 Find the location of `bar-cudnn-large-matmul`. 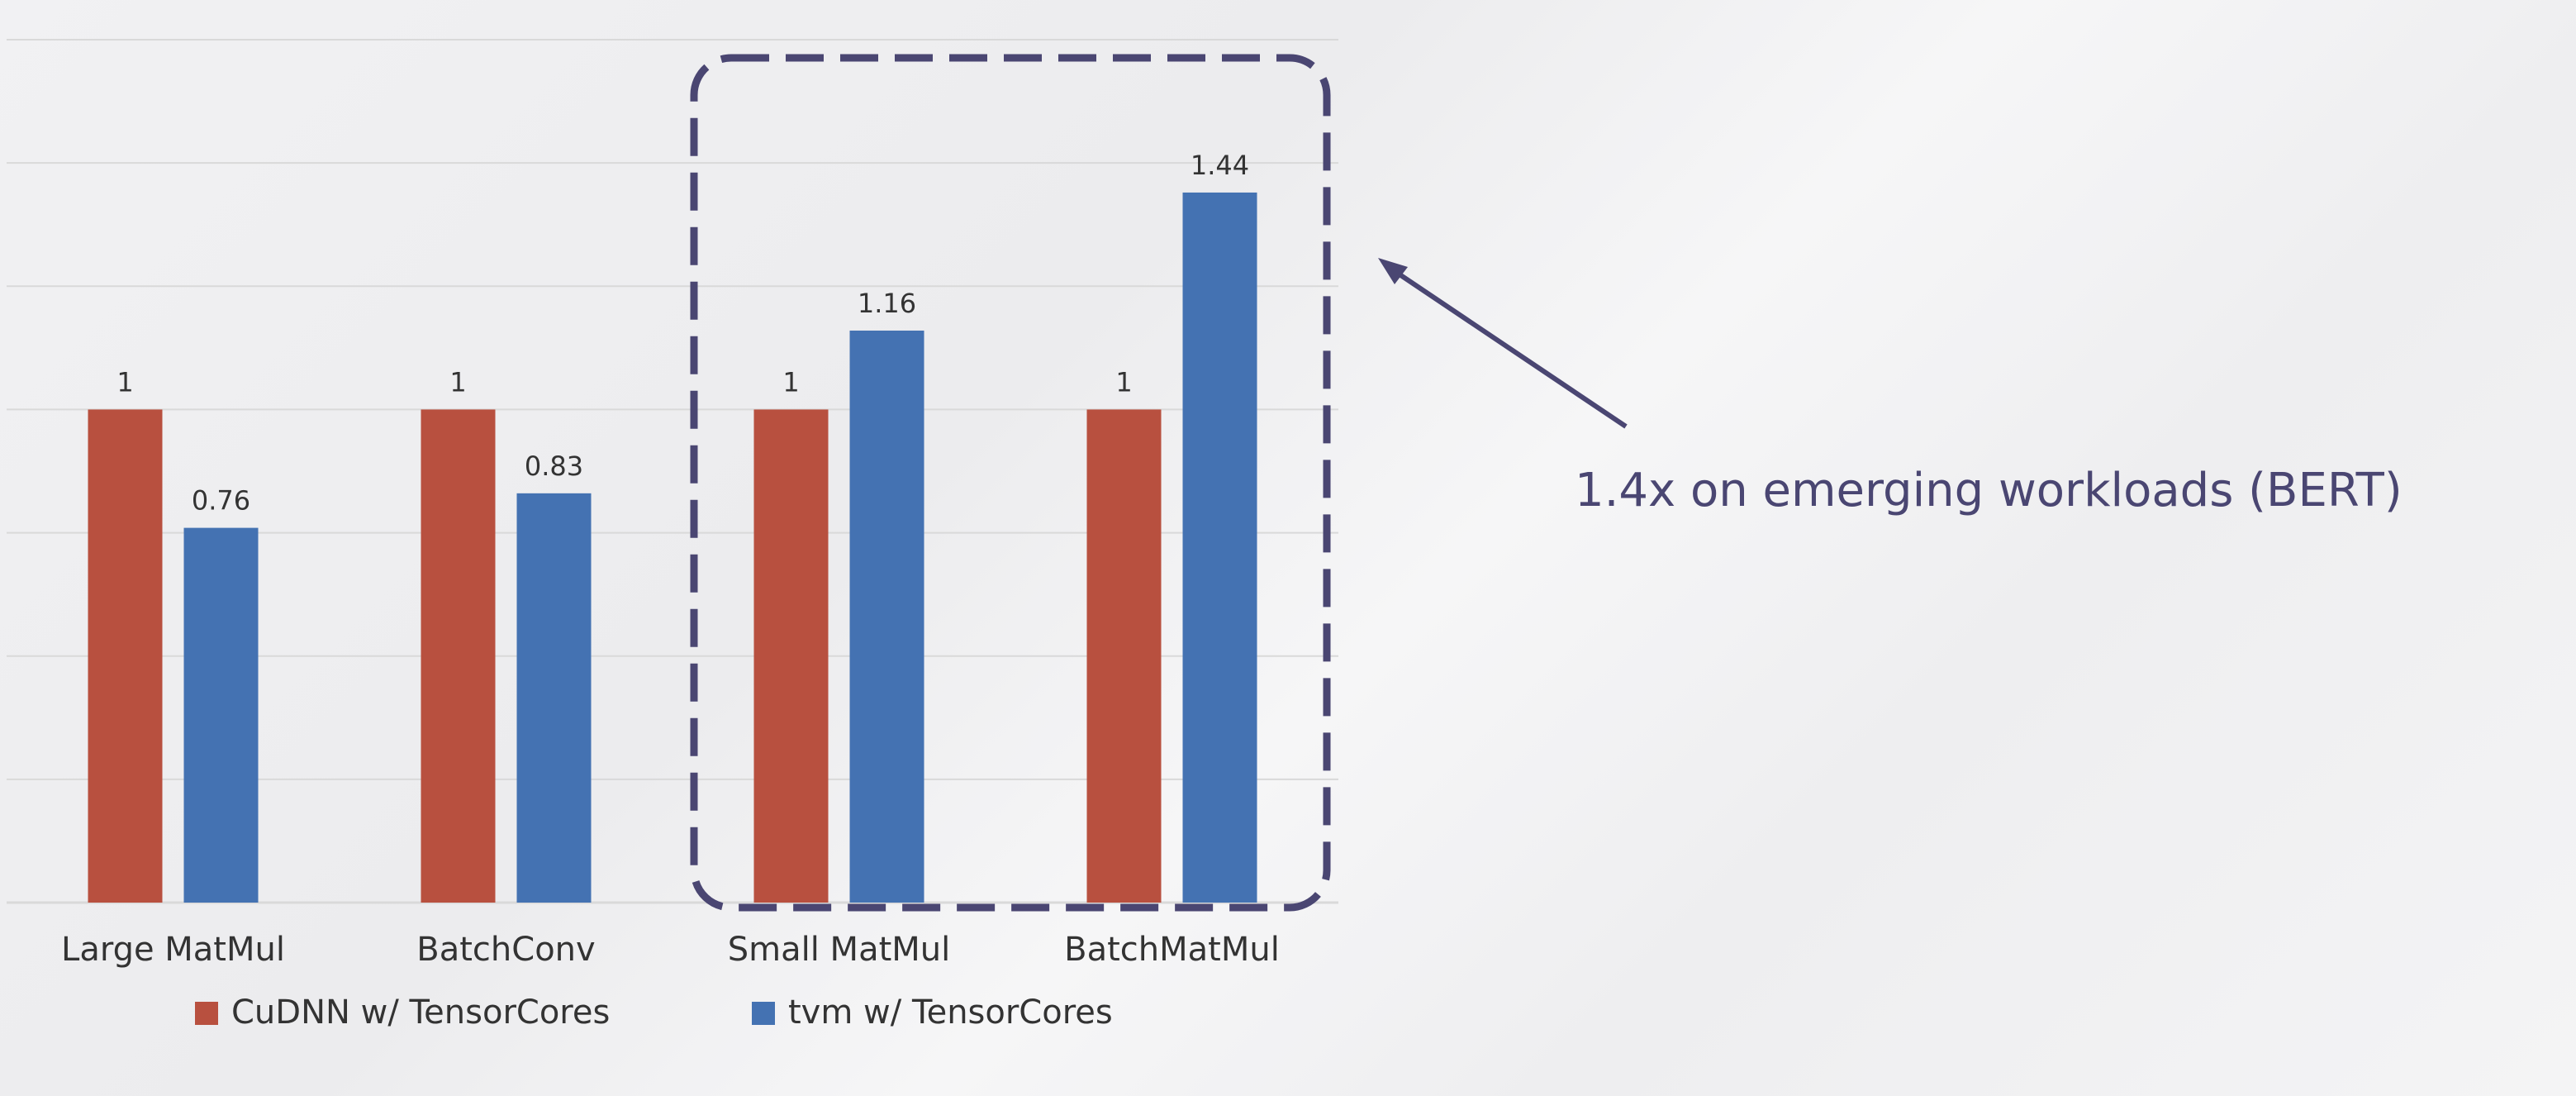

bar-cudnn-large-matmul is located at coordinates (125, 656).